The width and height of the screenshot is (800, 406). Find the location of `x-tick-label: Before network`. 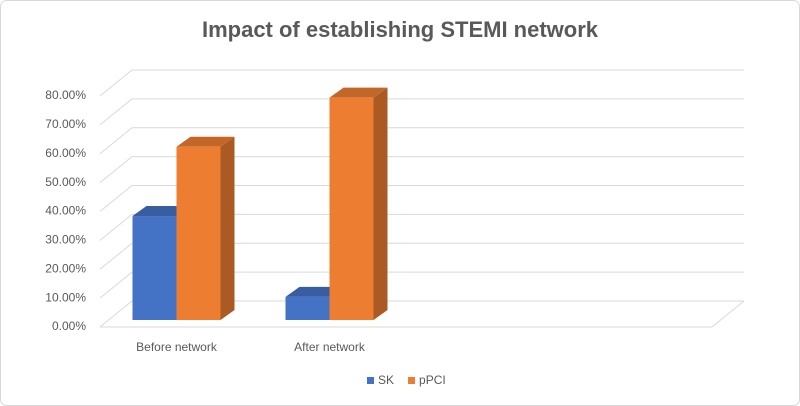

x-tick-label: Before network is located at coordinates (177, 347).